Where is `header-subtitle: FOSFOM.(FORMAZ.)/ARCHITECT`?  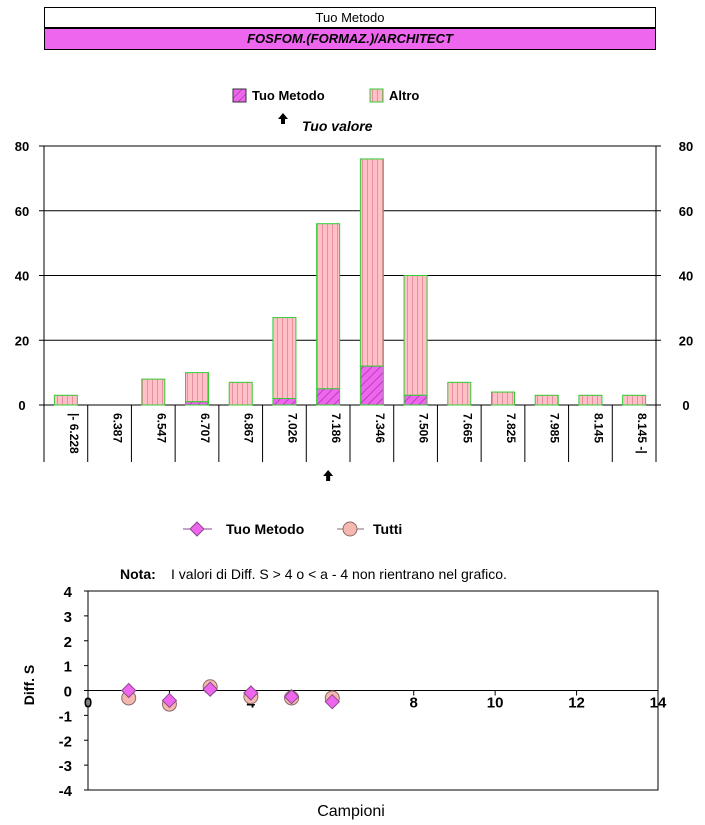
header-subtitle: FOSFOM.(FORMAZ.)/ARCHITECT is located at coordinates (350, 39).